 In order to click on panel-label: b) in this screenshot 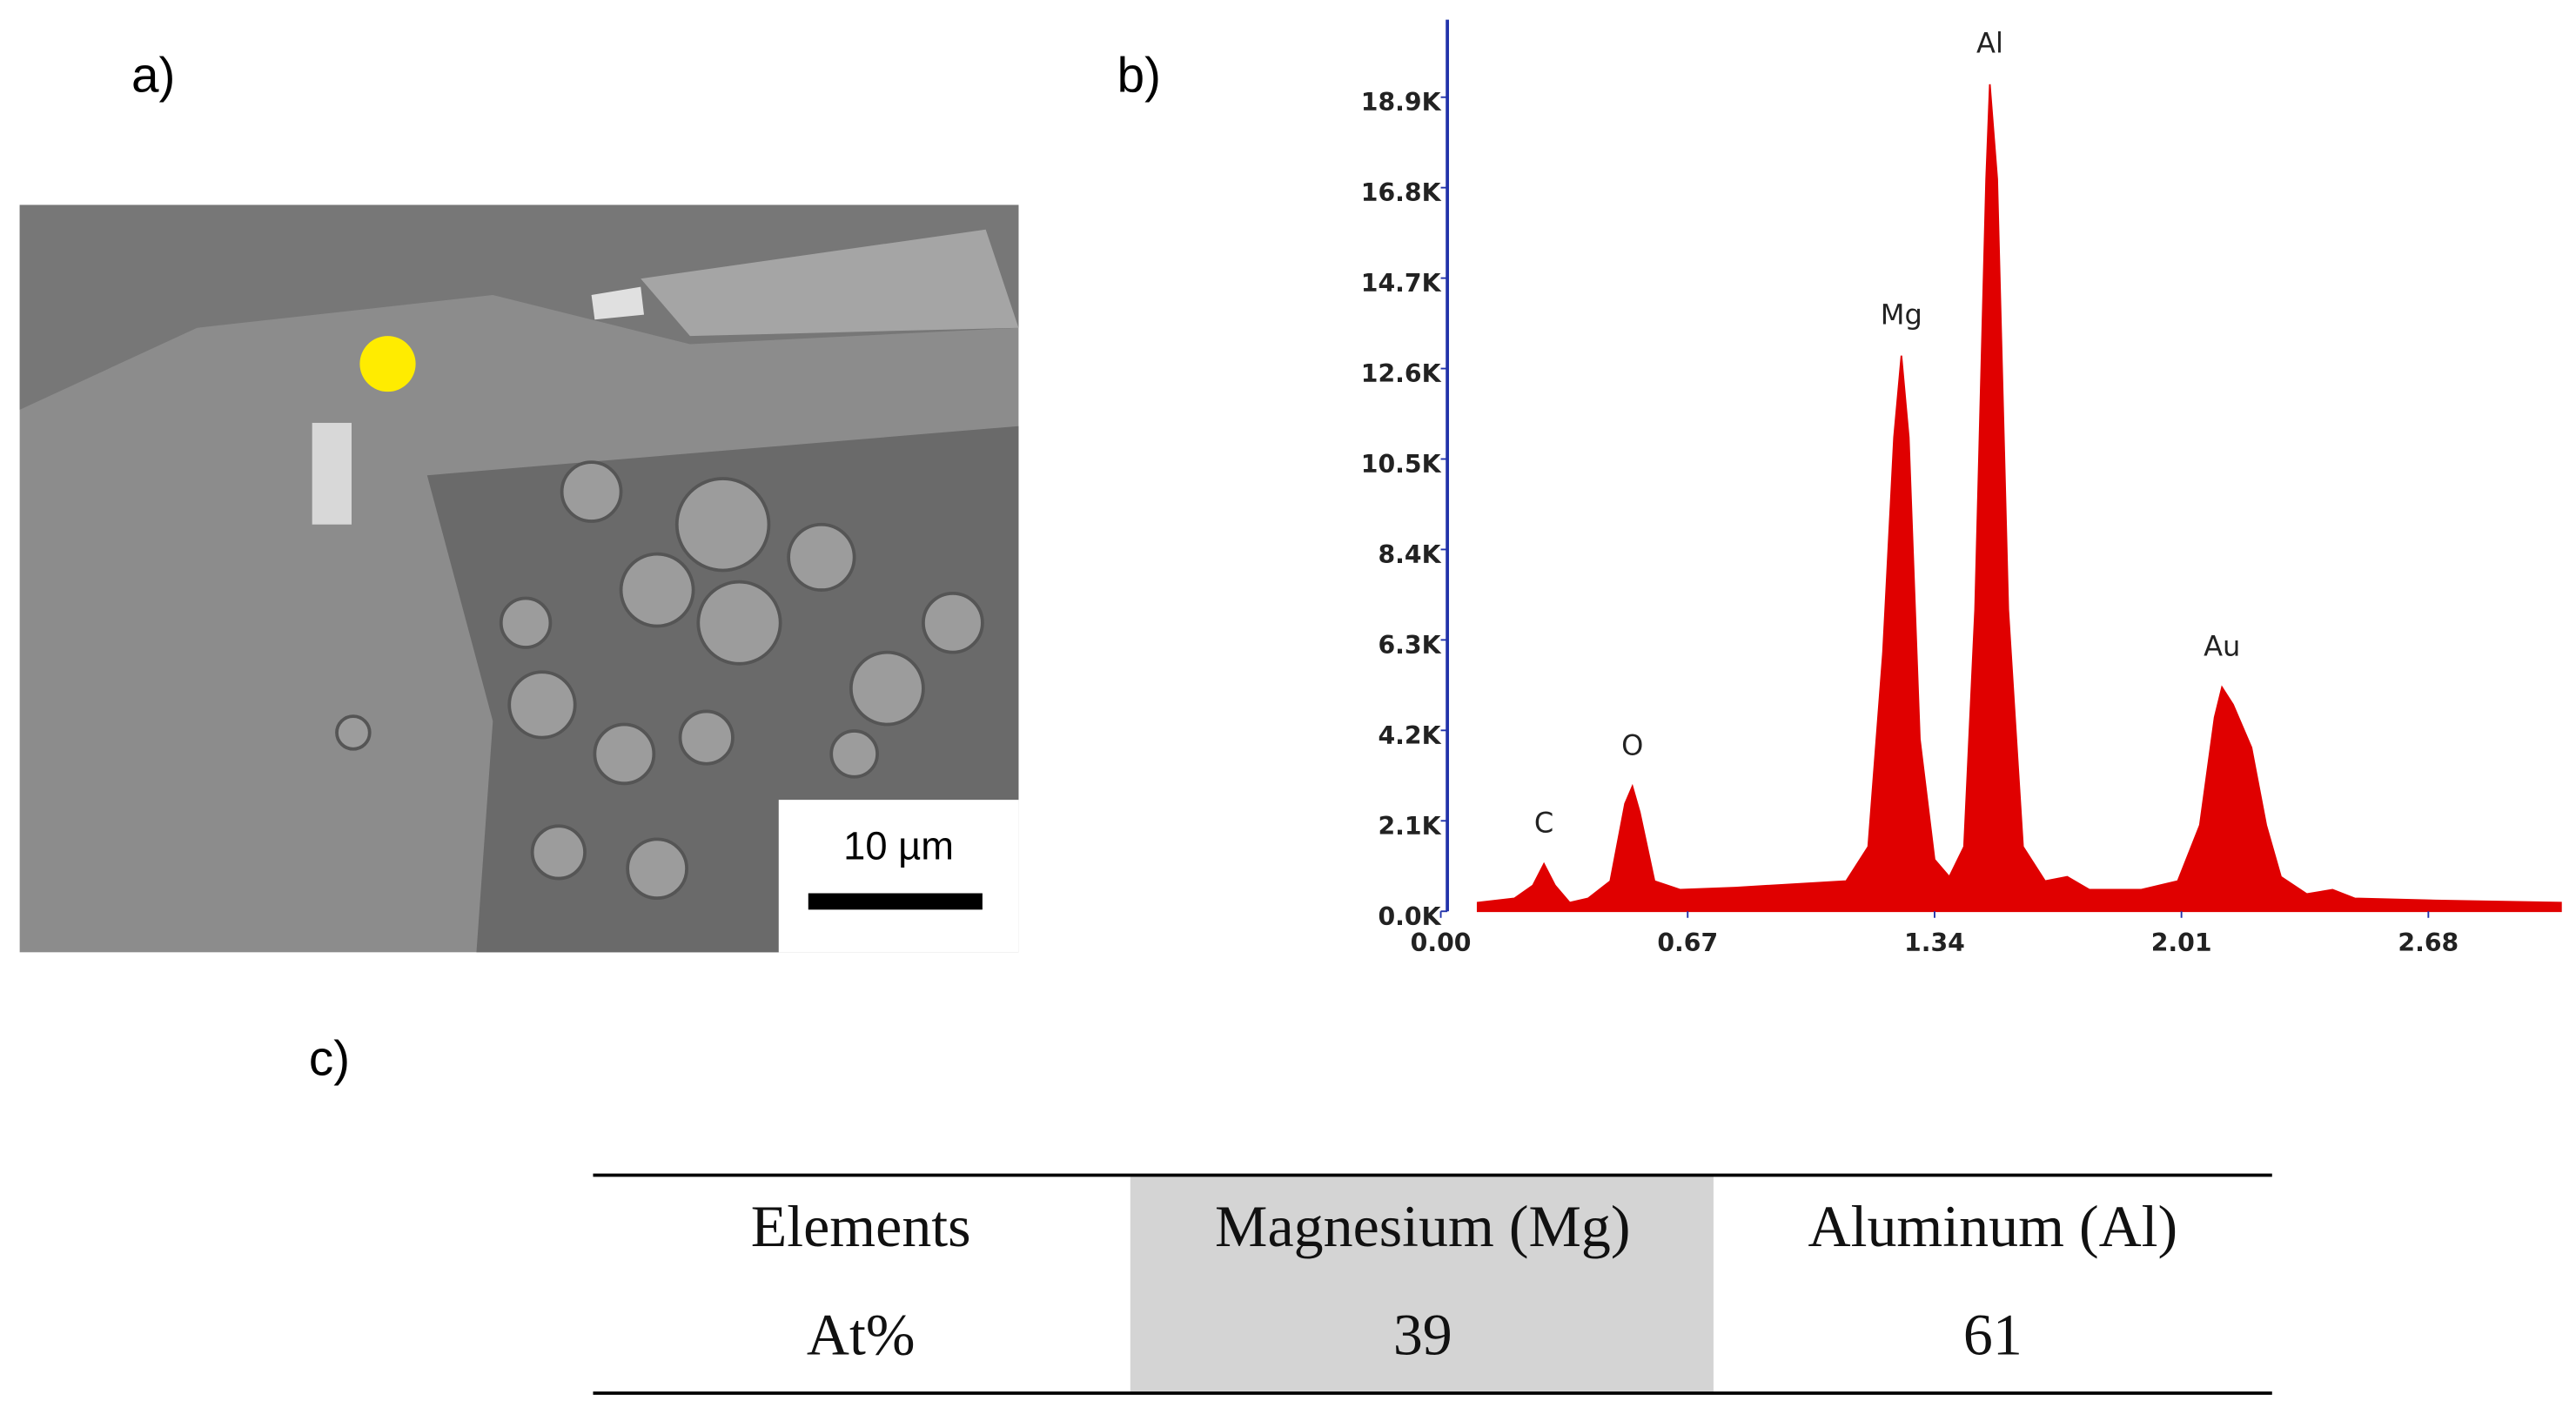, I will do `click(1139, 74)`.